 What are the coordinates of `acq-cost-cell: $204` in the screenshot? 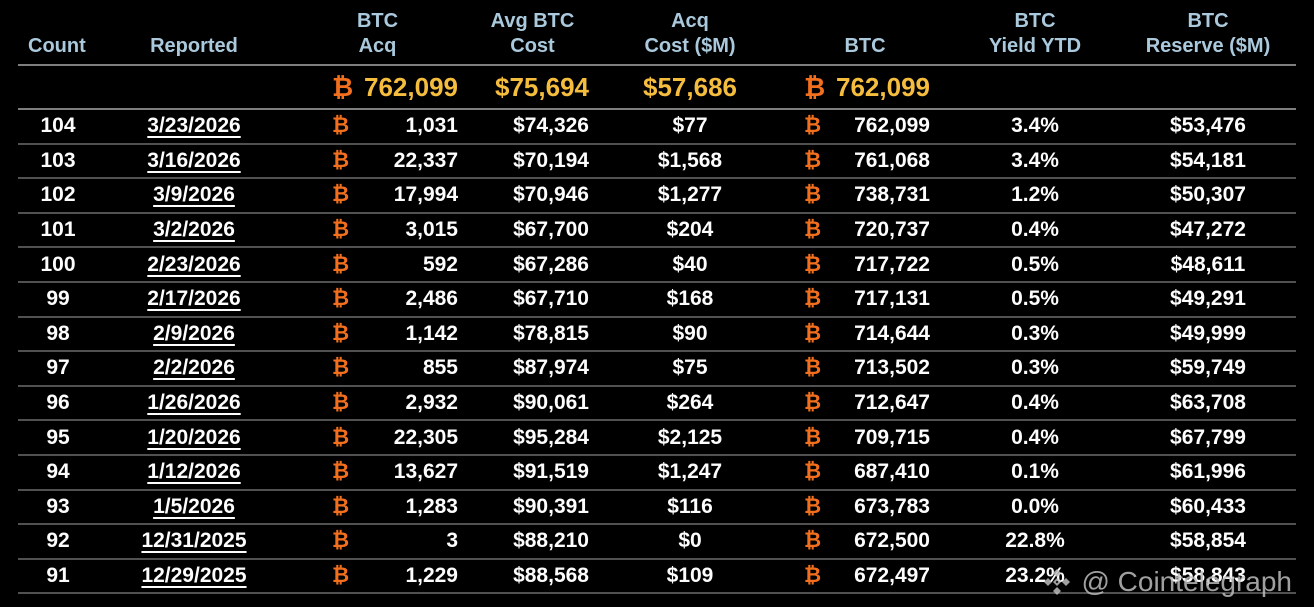 It's located at (690, 230).